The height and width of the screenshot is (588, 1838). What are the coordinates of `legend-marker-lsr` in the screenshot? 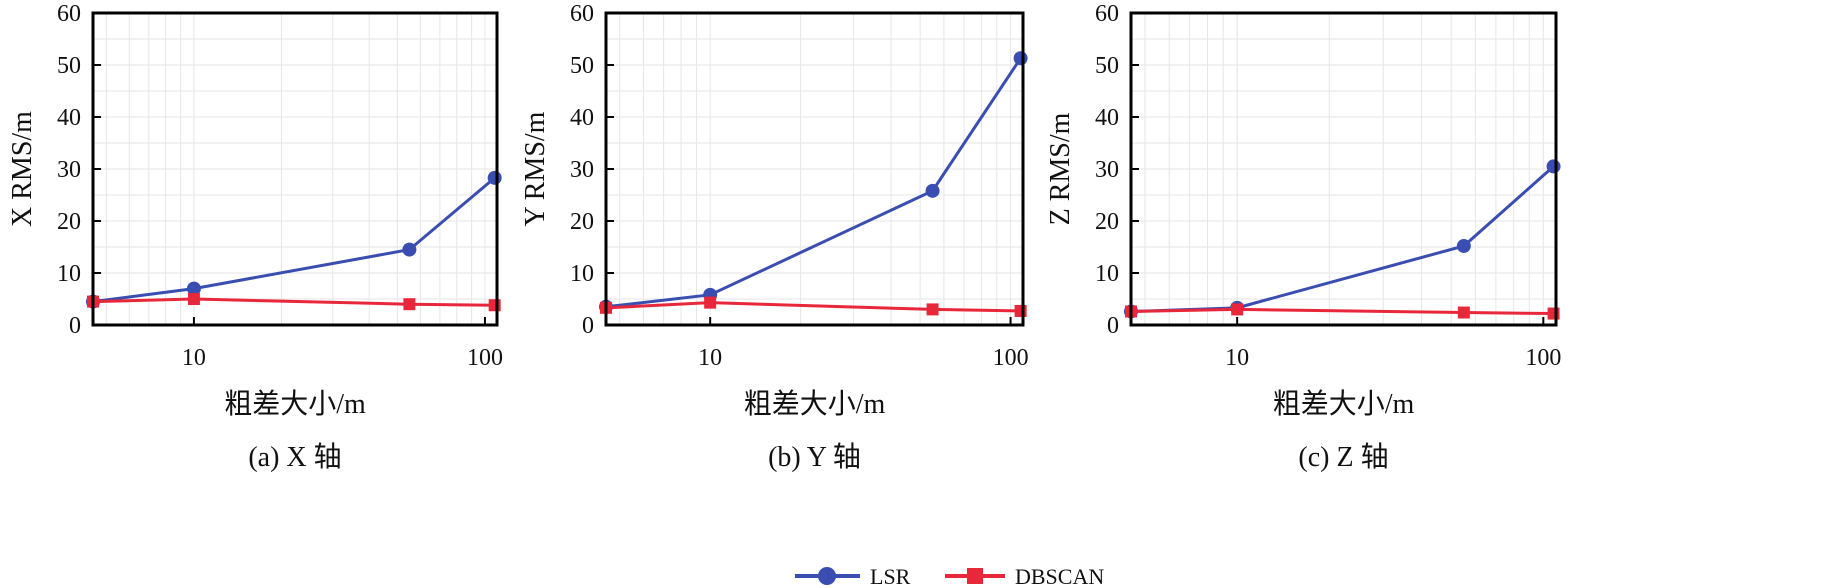 It's located at (827, 576).